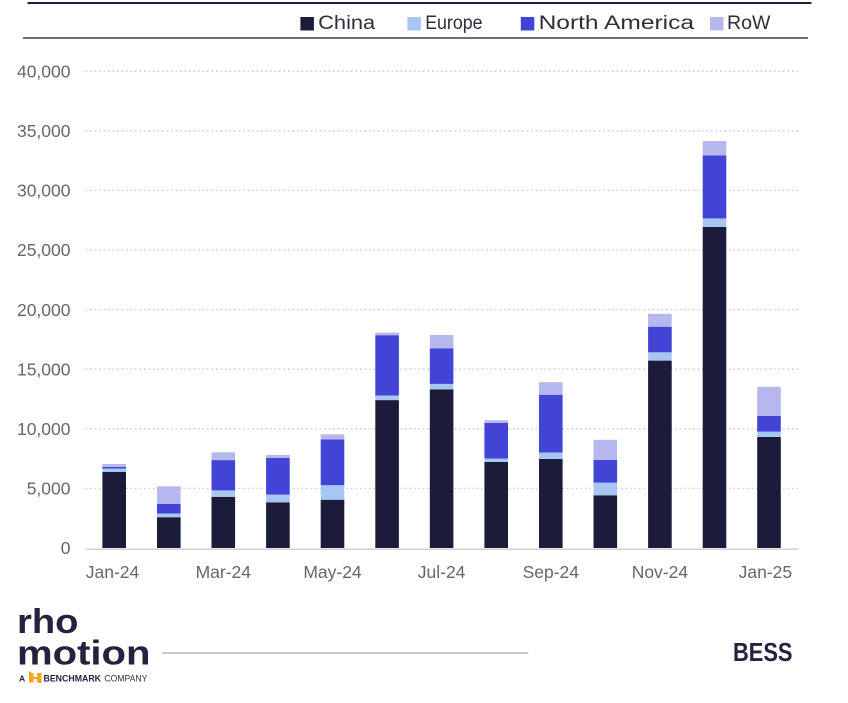 The width and height of the screenshot is (848, 703). Describe the element at coordinates (748, 23) in the screenshot. I see `svg-text: RoW` at that location.